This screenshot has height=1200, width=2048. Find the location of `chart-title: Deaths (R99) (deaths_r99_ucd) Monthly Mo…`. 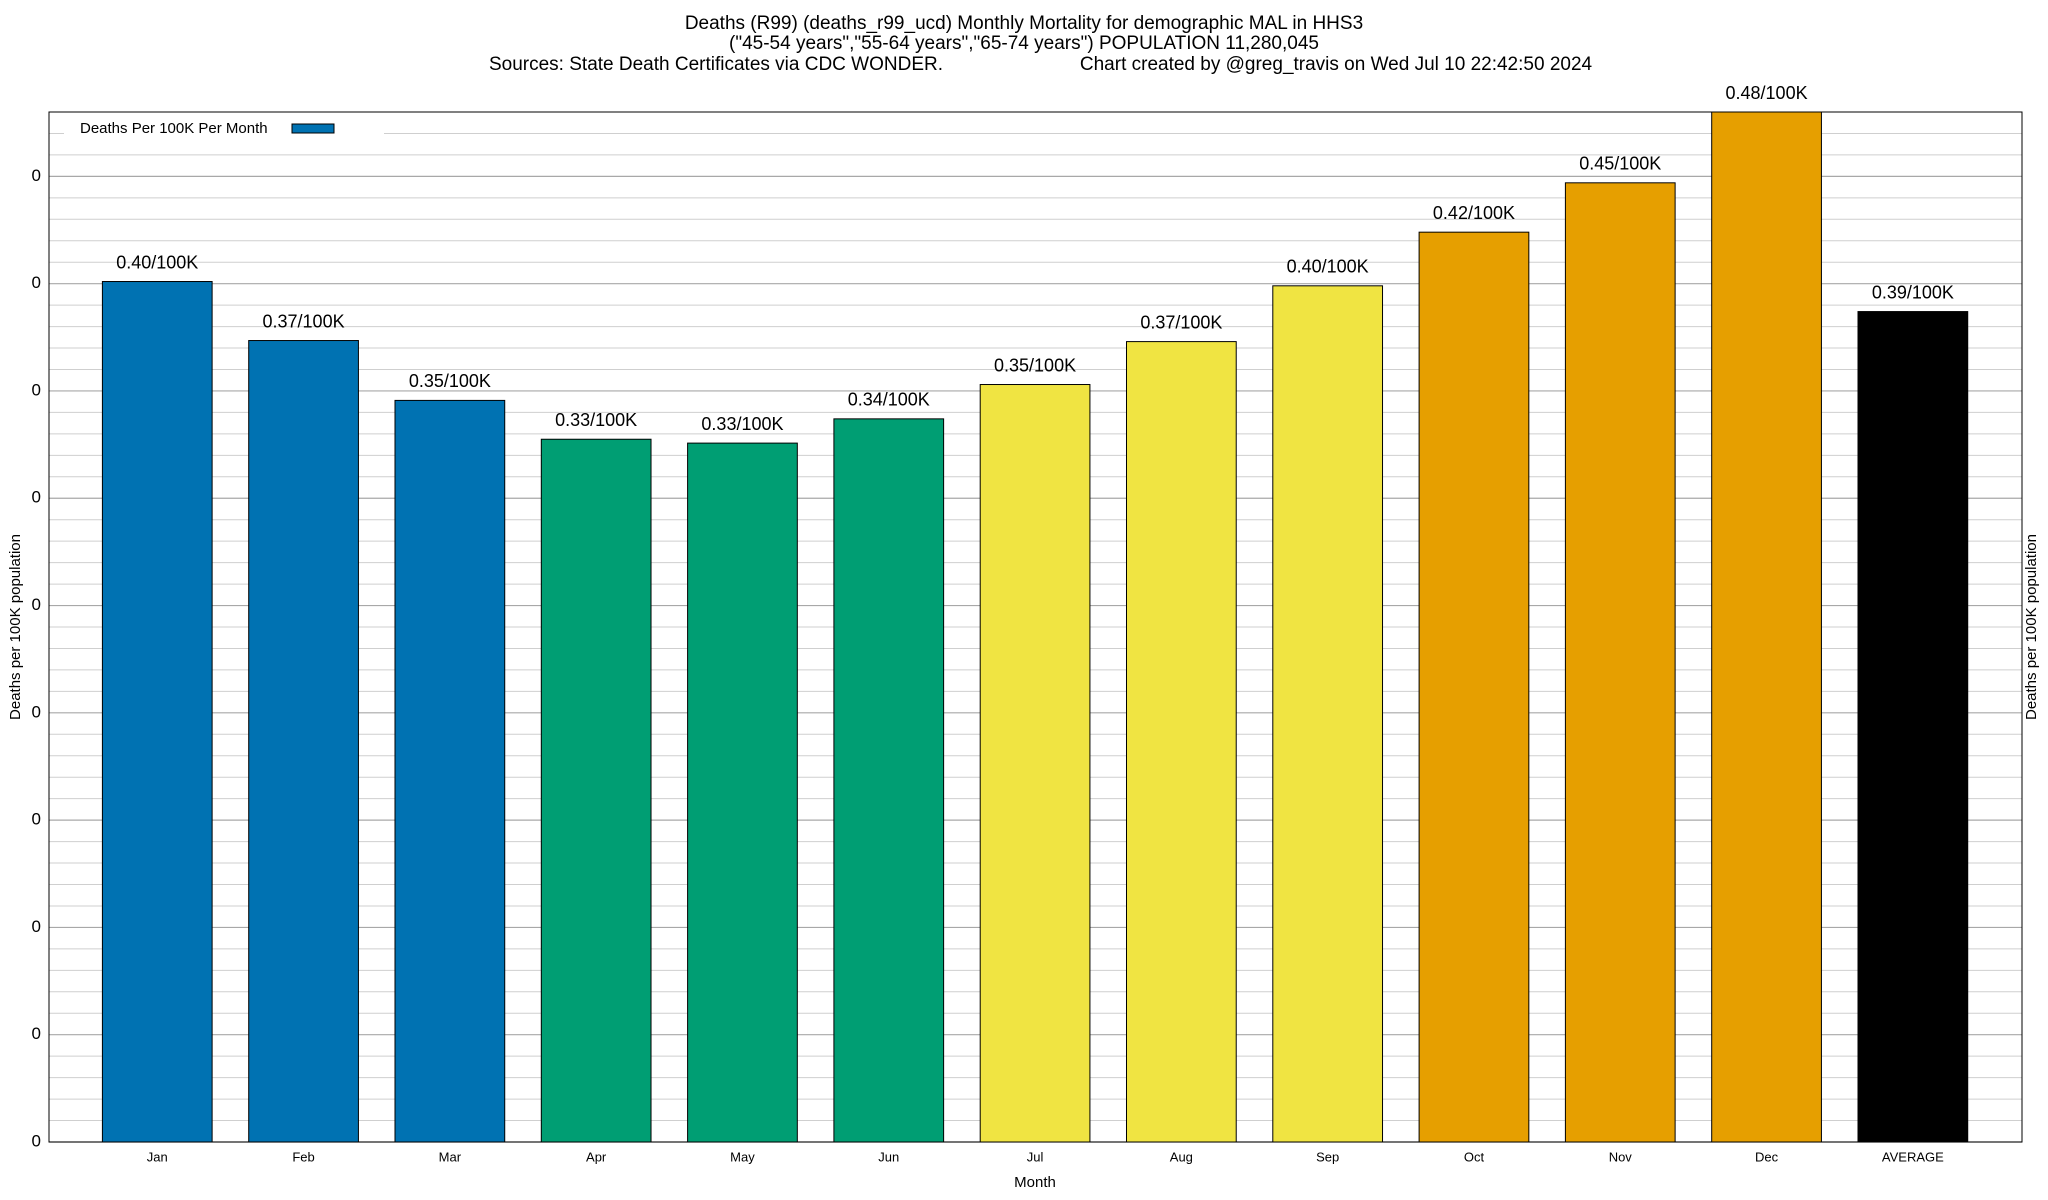

chart-title: Deaths (R99) (deaths_r99_ucd) Monthly Mo… is located at coordinates (1024, 23).